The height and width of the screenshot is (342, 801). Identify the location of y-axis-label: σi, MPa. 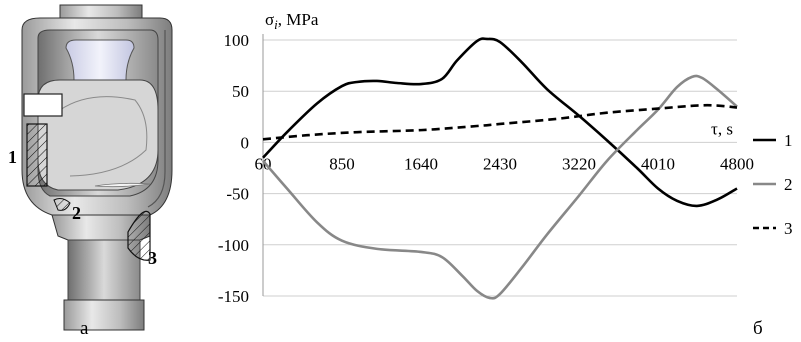
(292, 21).